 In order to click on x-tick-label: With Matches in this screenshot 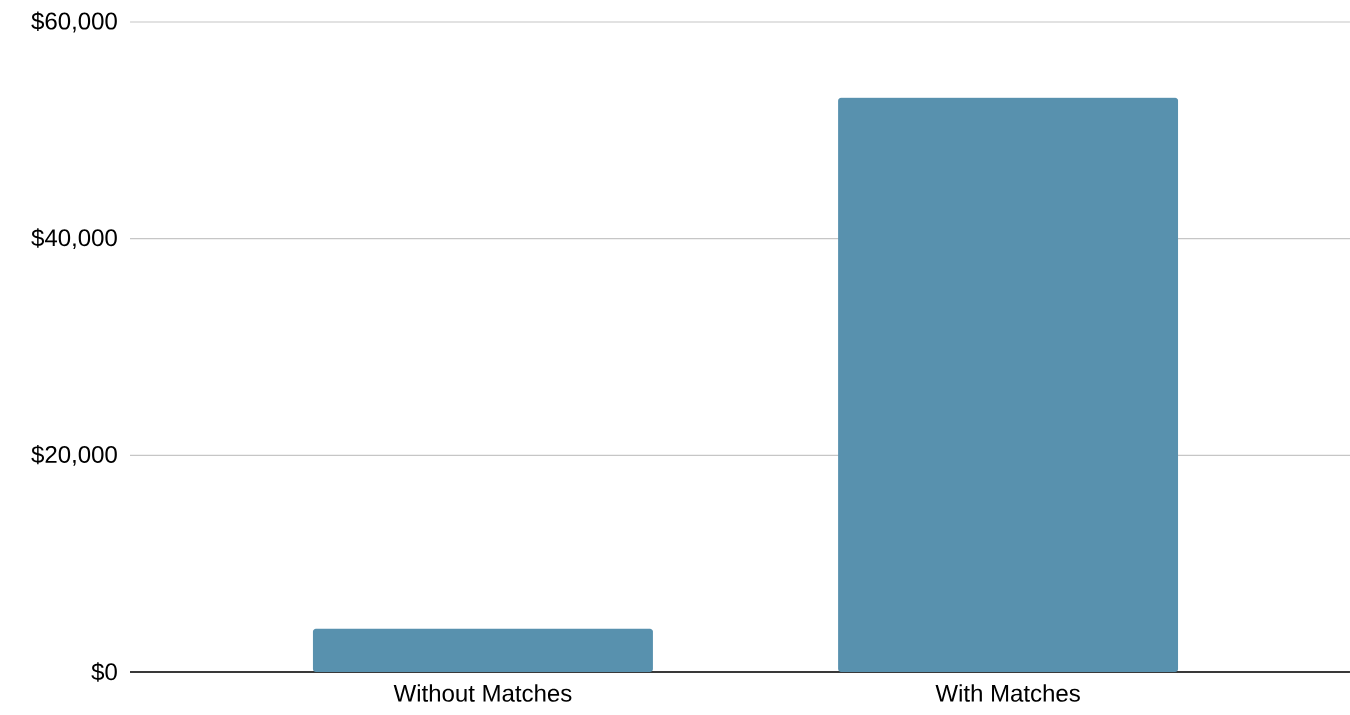, I will do `click(1007, 693)`.